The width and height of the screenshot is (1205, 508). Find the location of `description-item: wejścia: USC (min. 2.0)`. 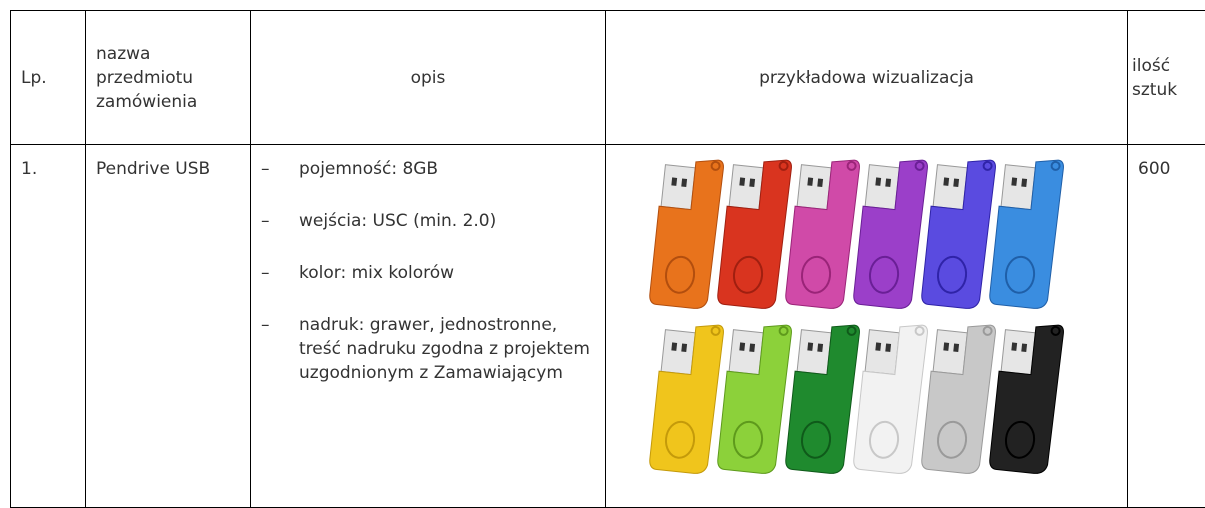

description-item: wejścia: USC (min. 2.0) is located at coordinates (428, 221).